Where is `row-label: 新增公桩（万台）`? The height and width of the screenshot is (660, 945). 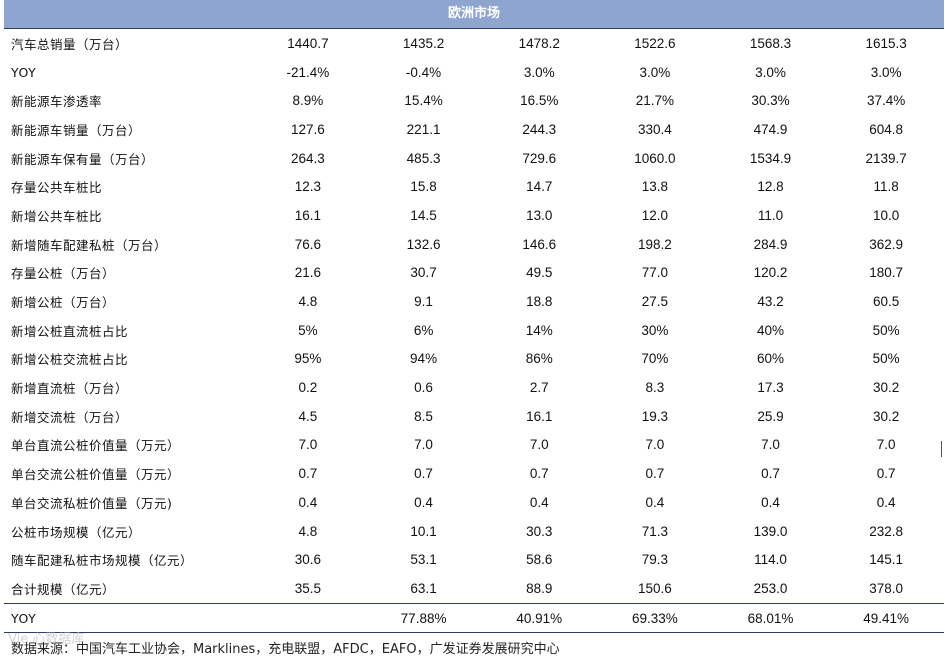
row-label: 新增公桩（万台） is located at coordinates (63, 303).